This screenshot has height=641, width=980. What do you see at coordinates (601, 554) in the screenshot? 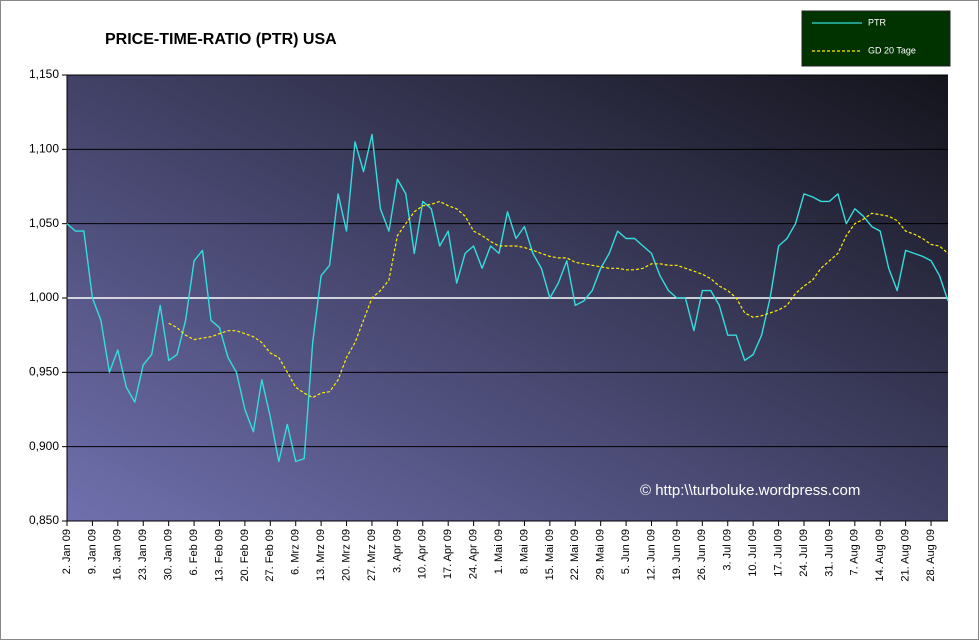
I see `x-tick-label: 29. Mai 09` at bounding box center [601, 554].